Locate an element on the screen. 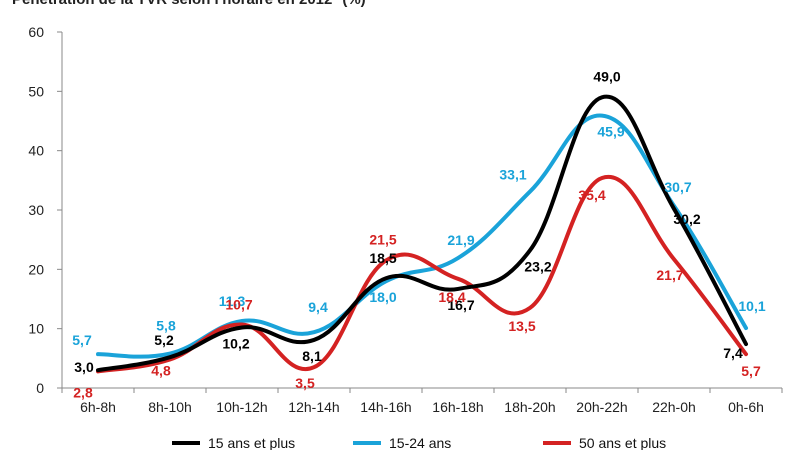 This screenshot has height=450, width=800. x-tick-label: 14h-16h is located at coordinates (385, 407).